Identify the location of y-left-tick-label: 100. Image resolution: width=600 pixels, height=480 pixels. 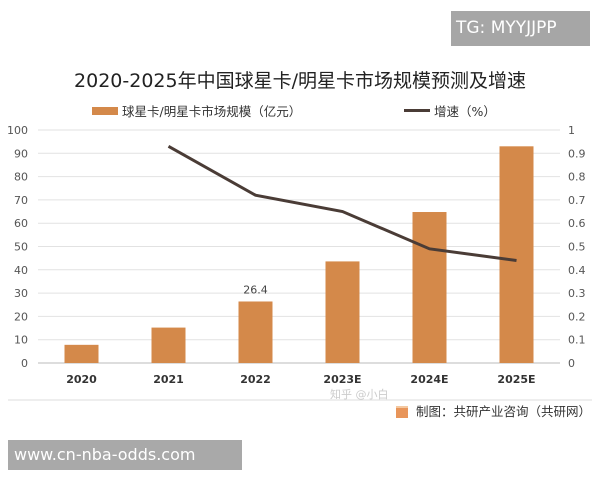
(17, 130).